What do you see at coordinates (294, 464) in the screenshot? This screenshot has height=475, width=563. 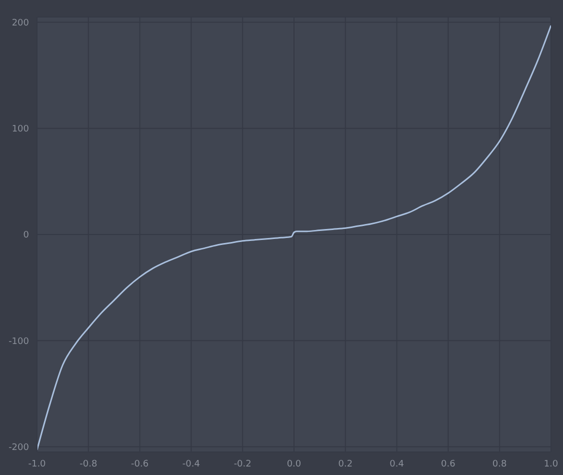 I see `x-tick-label: 0.0` at bounding box center [294, 464].